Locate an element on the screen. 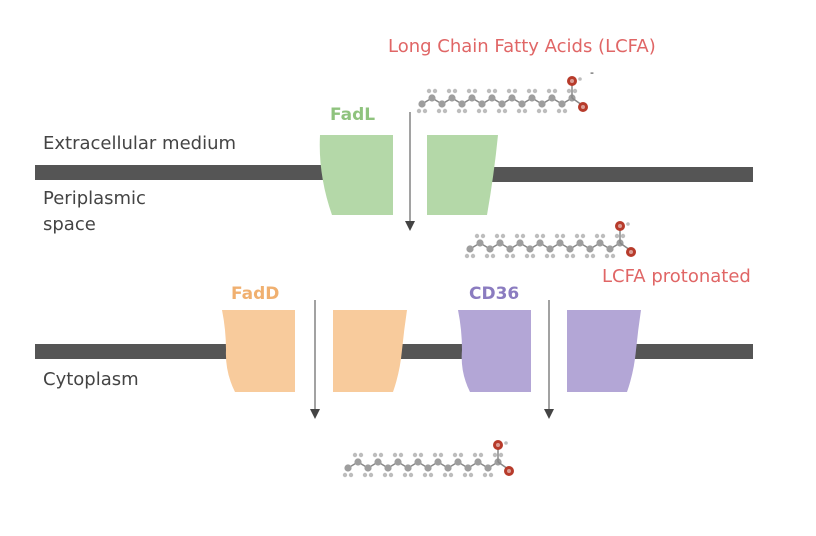 The height and width of the screenshot is (536, 816). cd36-right-subunit is located at coordinates (604, 351).